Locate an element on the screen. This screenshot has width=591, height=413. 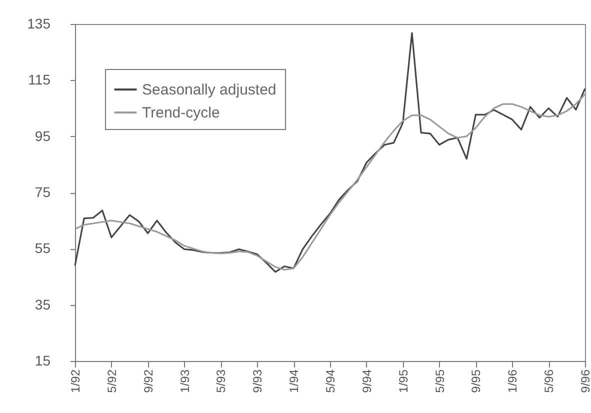
y-tick-label: 15 is located at coordinates (42, 360).